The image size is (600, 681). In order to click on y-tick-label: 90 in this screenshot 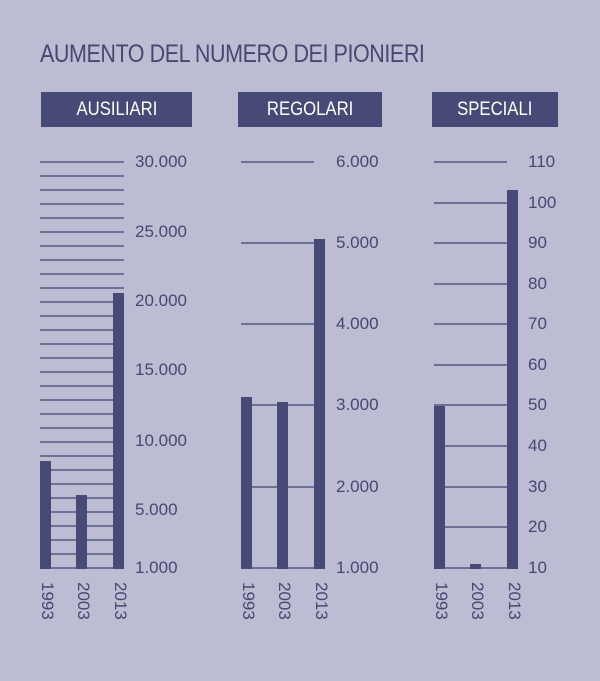, I will do `click(537, 242)`.